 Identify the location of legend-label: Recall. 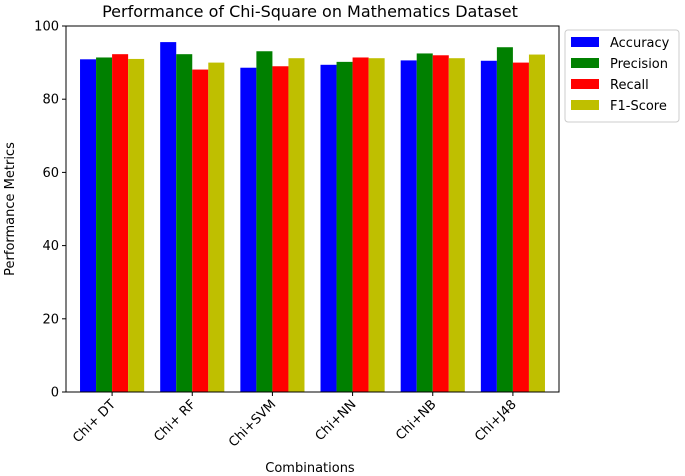
(629, 85).